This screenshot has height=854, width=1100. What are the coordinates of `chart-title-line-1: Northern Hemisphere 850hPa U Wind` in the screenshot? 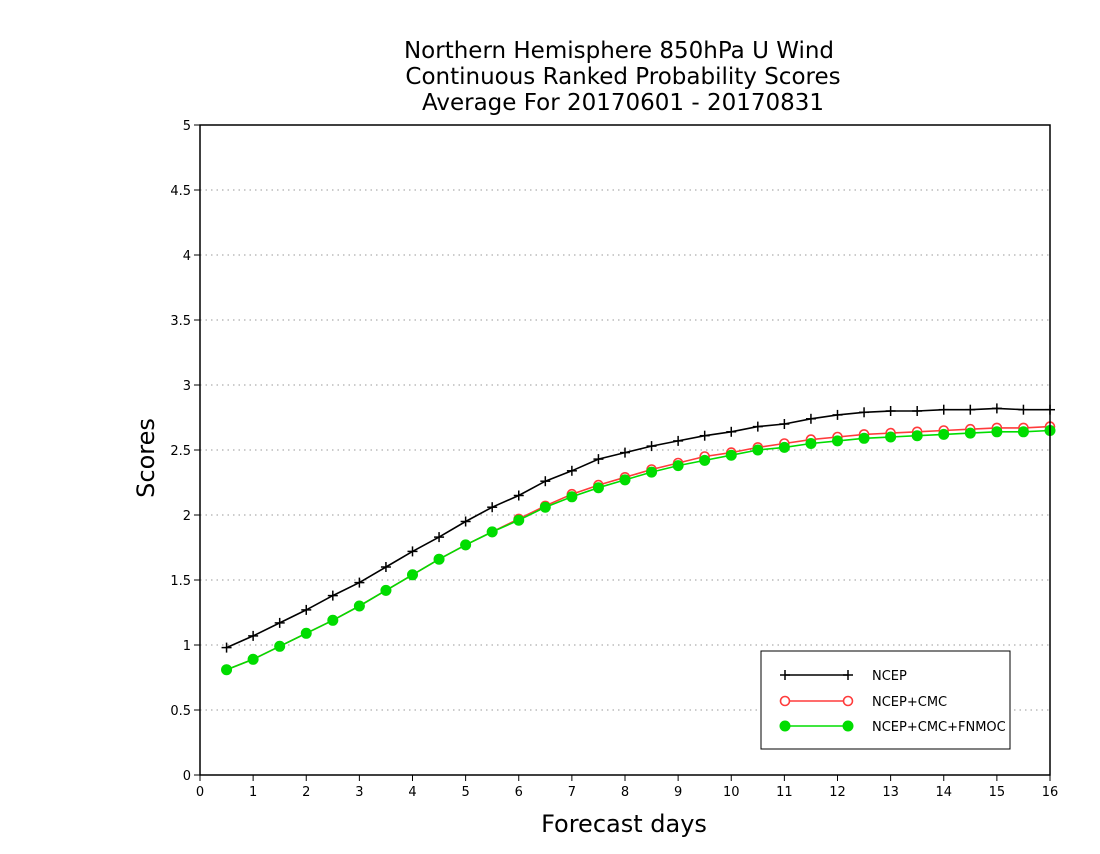 It's located at (619, 51).